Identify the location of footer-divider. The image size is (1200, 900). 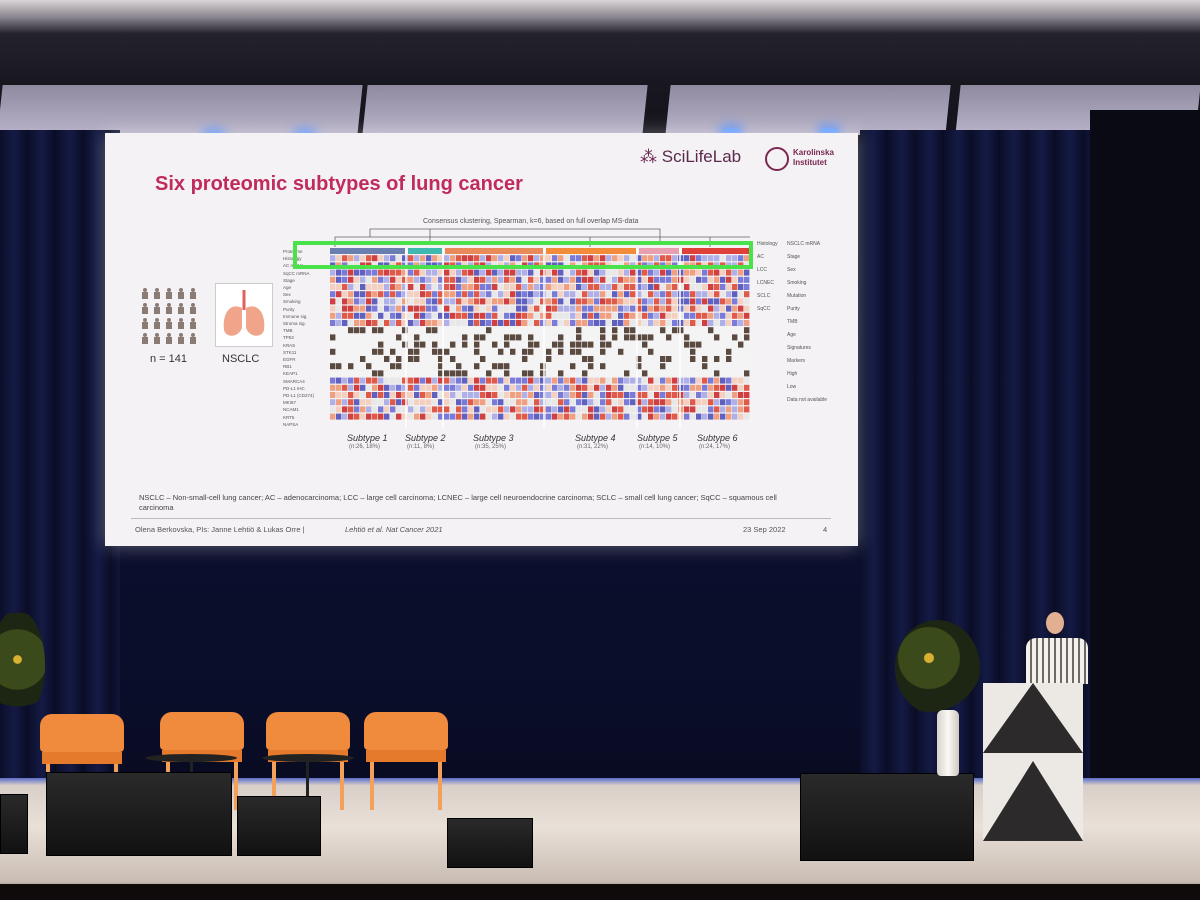
(481, 518).